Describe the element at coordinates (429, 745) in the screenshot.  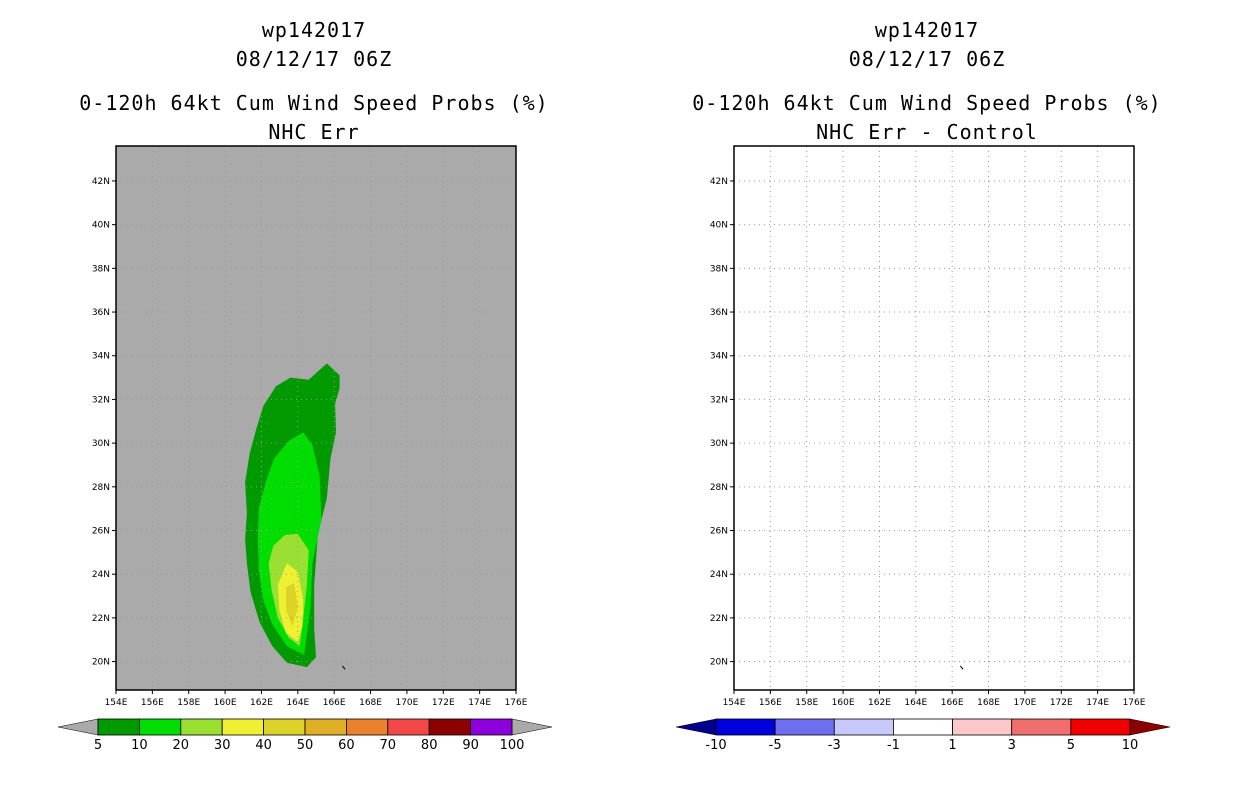
I see `colorbar-label: 80` at that location.